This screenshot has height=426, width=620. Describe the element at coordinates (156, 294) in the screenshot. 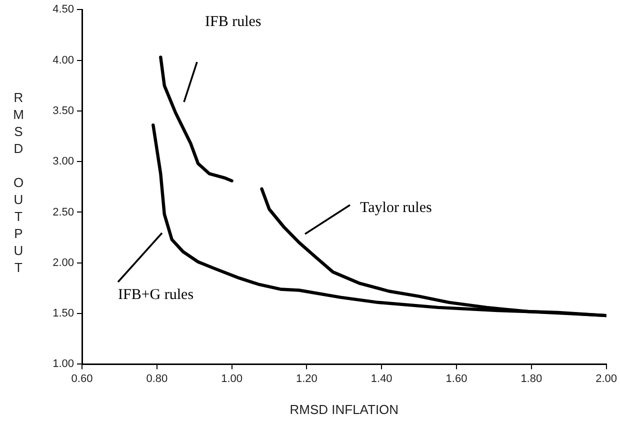

I see `annotation: IFB+G rules` at that location.